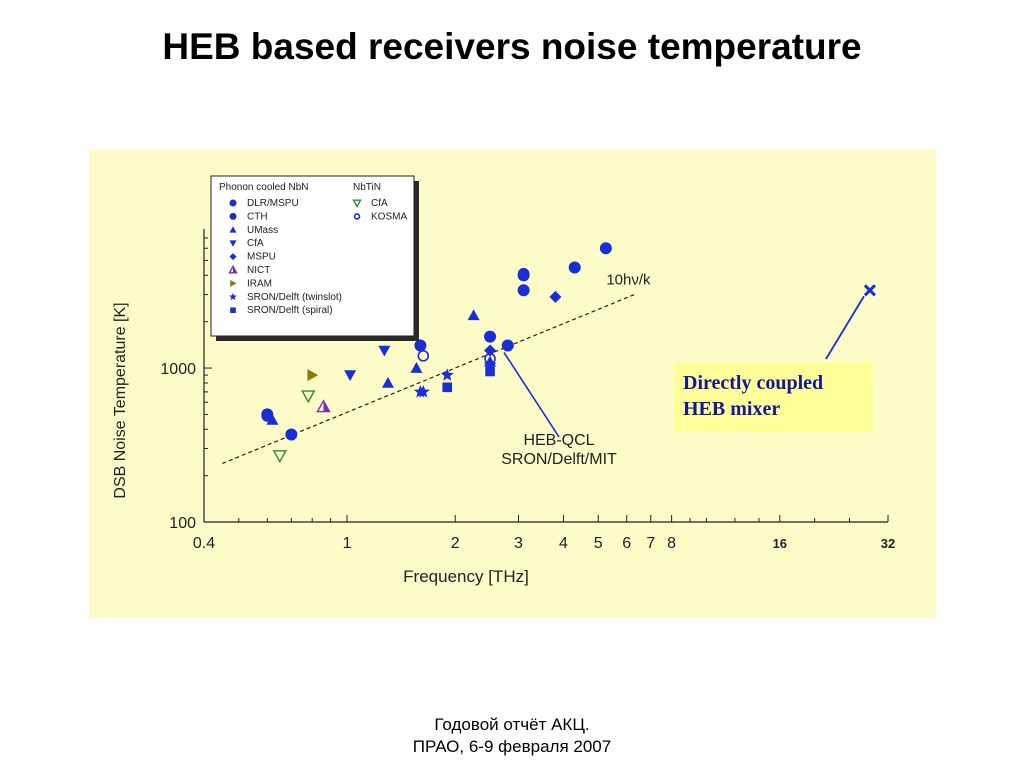 The height and width of the screenshot is (768, 1024). Describe the element at coordinates (559, 459) in the screenshot. I see `heb-qcl-label: SRON/Delft/MIT` at that location.